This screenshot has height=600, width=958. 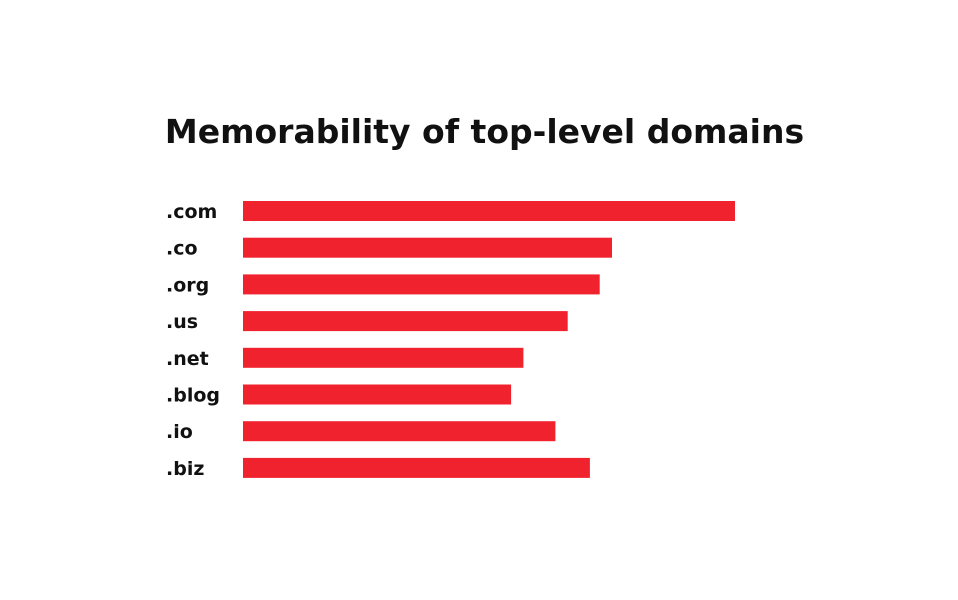 What do you see at coordinates (377, 394) in the screenshot?
I see `bar-blog` at bounding box center [377, 394].